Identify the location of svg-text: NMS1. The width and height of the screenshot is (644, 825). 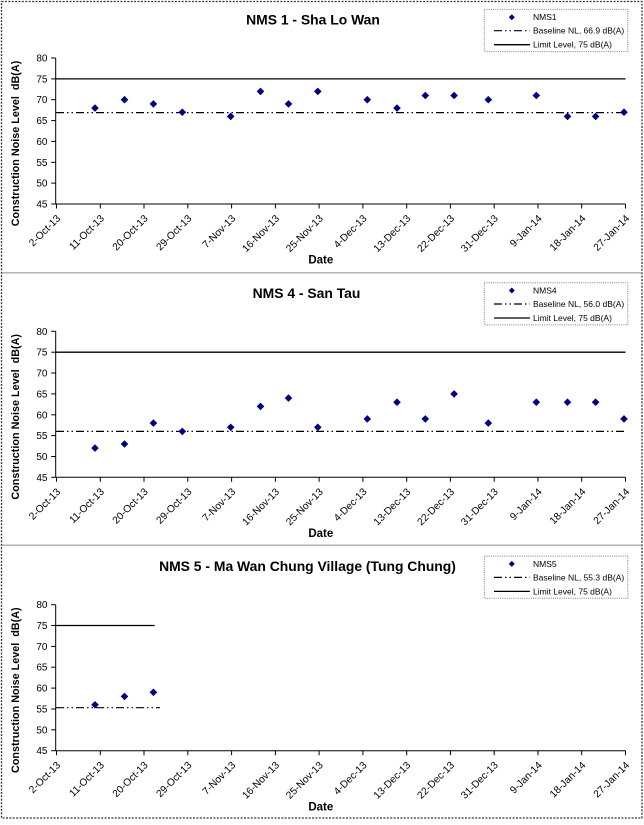
(545, 17).